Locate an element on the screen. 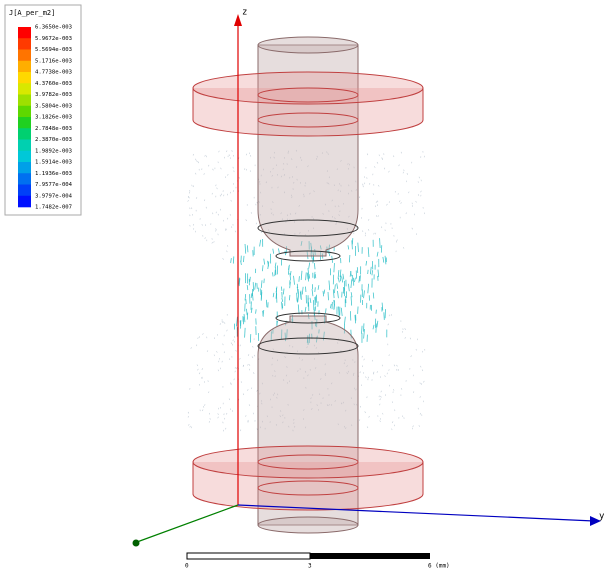 This screenshot has height=573, width=608. x-end is located at coordinates (136, 543).